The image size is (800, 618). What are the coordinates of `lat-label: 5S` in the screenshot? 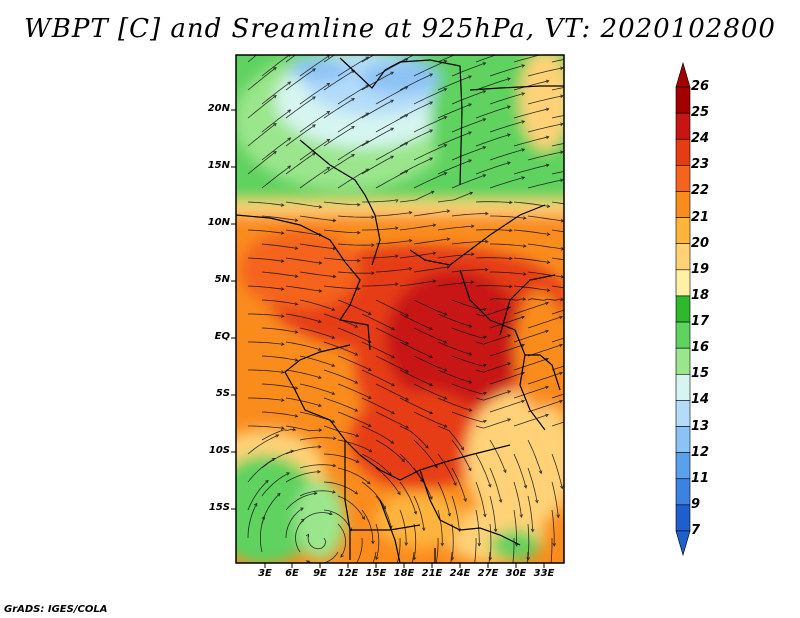 It's located at (222, 393).